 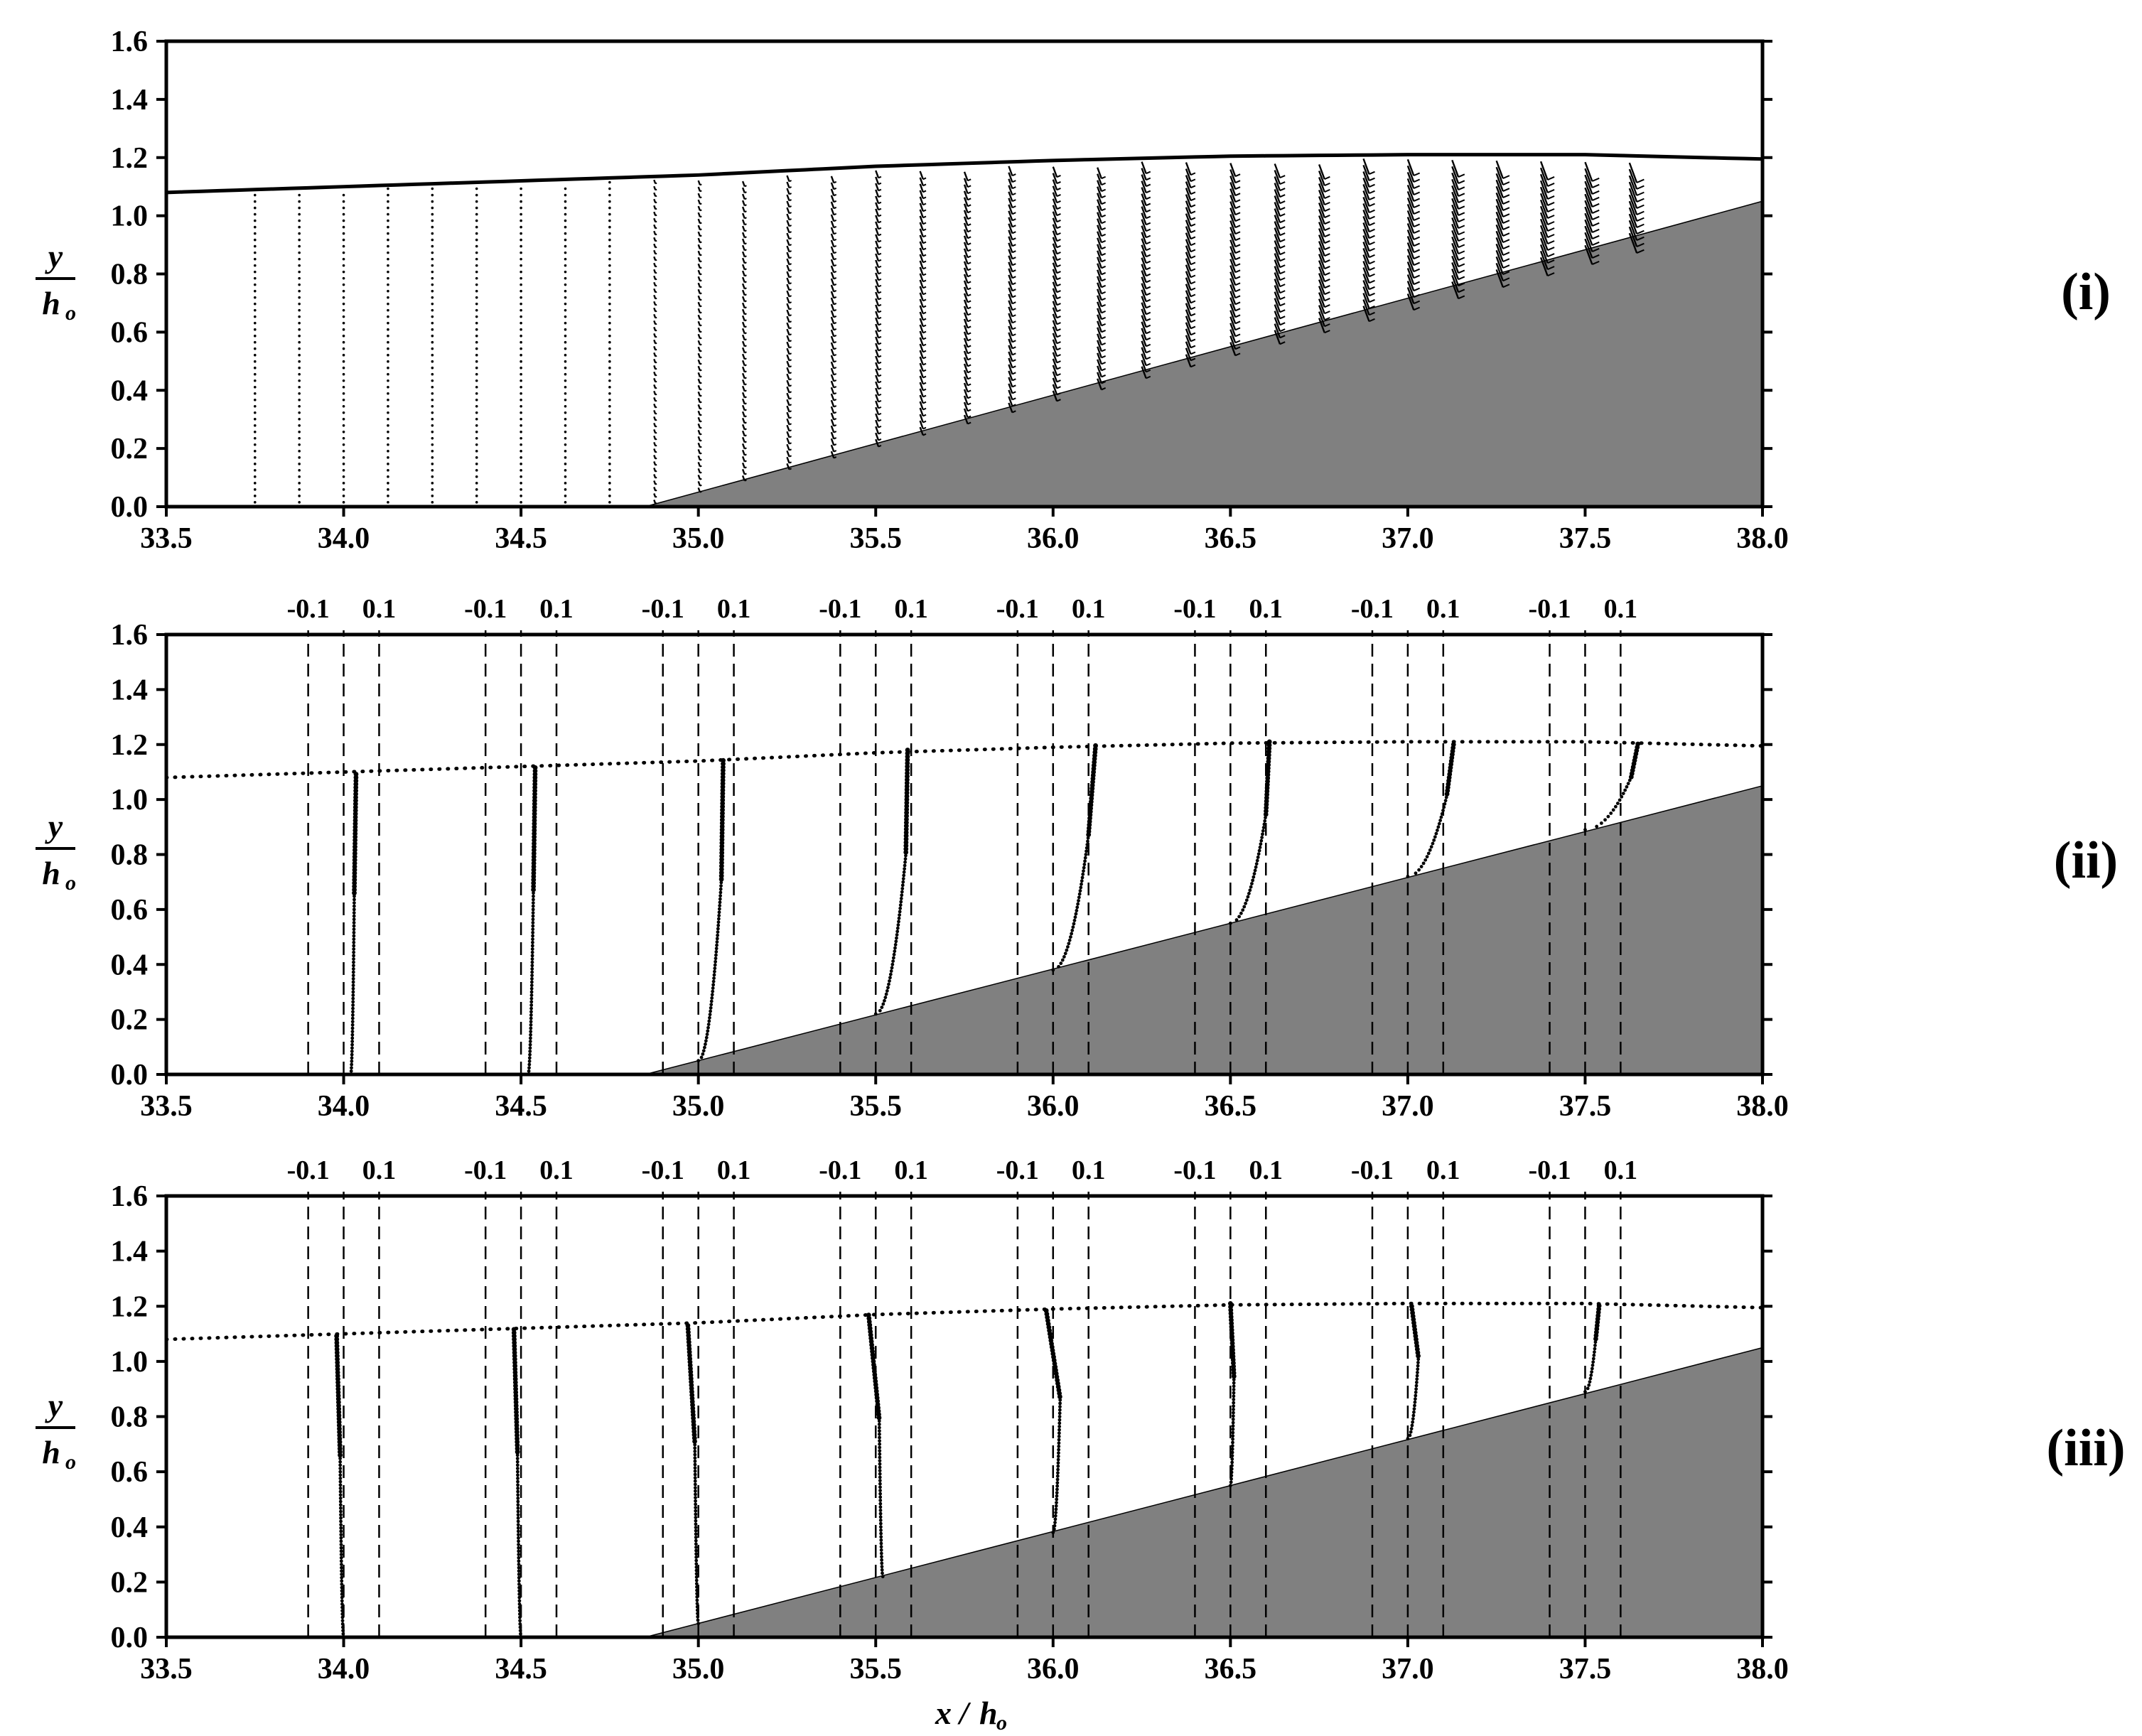 What do you see at coordinates (70, 1462) in the screenshot?
I see `y-axis-title-sub: o` at bounding box center [70, 1462].